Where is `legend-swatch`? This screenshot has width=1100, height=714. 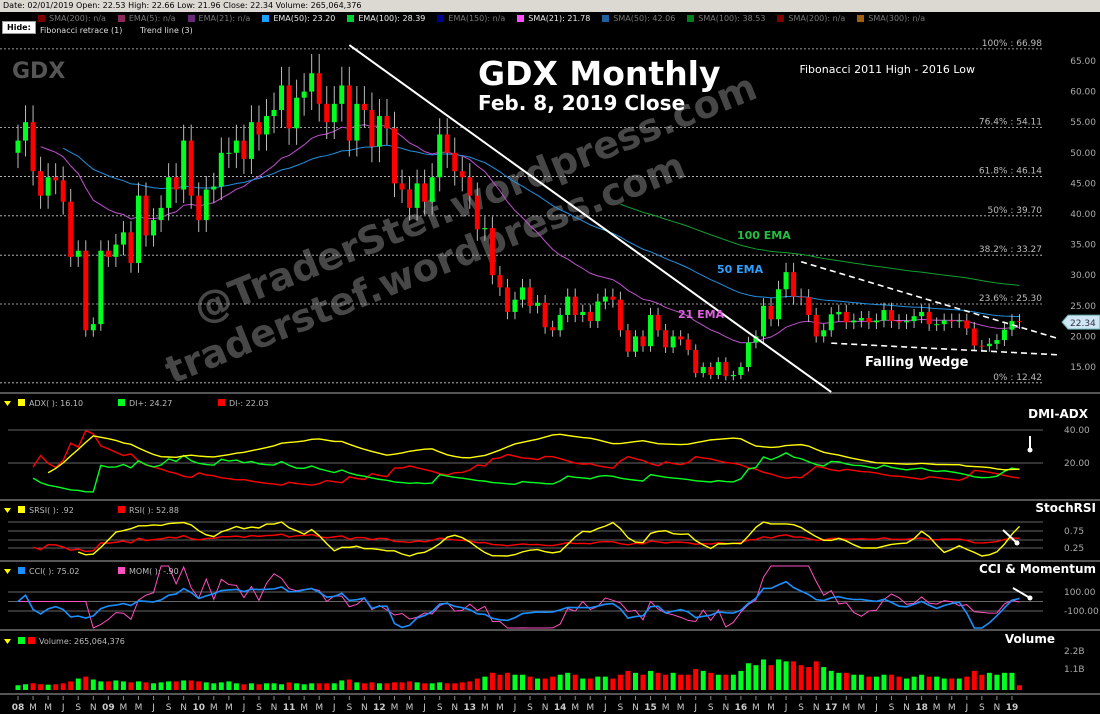
legend-swatch is located at coordinates (441, 18).